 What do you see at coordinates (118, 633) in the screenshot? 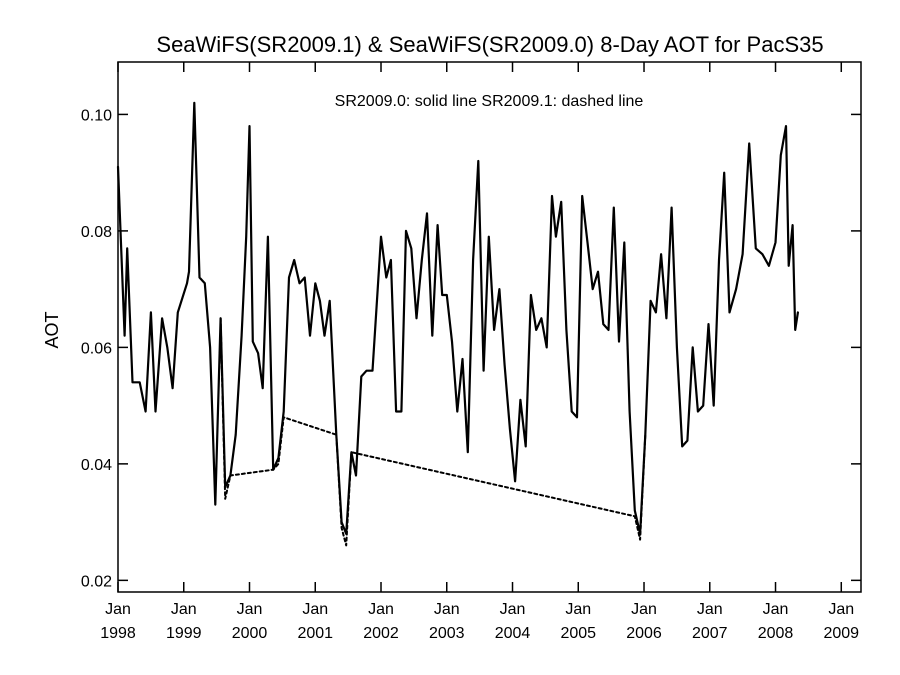
I see `x-tick-year-label: 1998` at bounding box center [118, 633].